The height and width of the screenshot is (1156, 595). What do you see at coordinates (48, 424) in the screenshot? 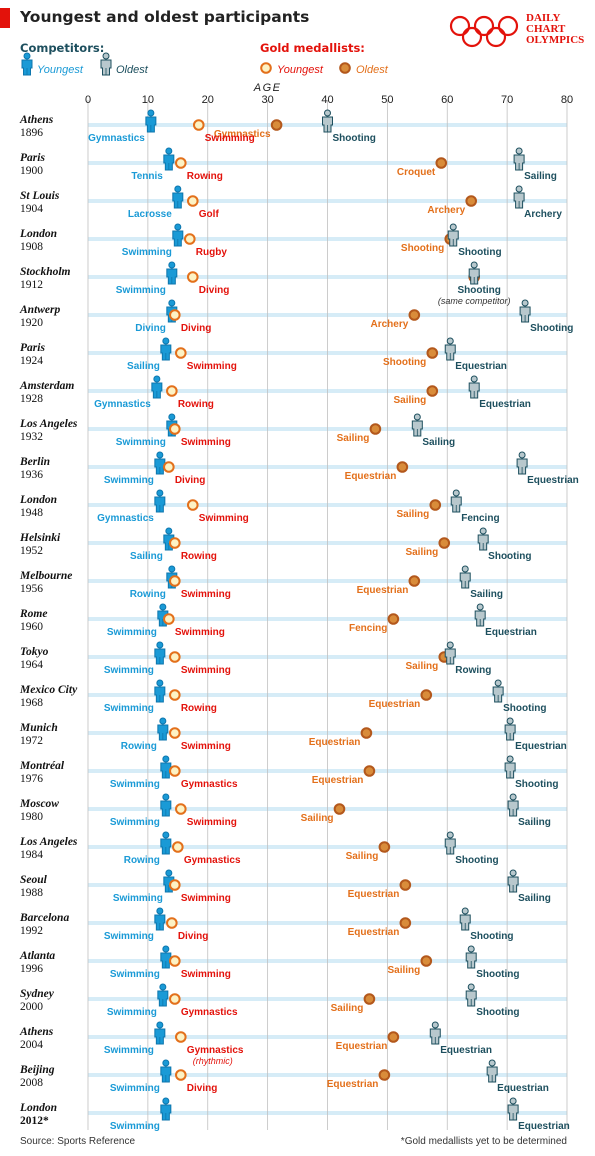
I see `game-city: Los Angeles` at bounding box center [48, 424].